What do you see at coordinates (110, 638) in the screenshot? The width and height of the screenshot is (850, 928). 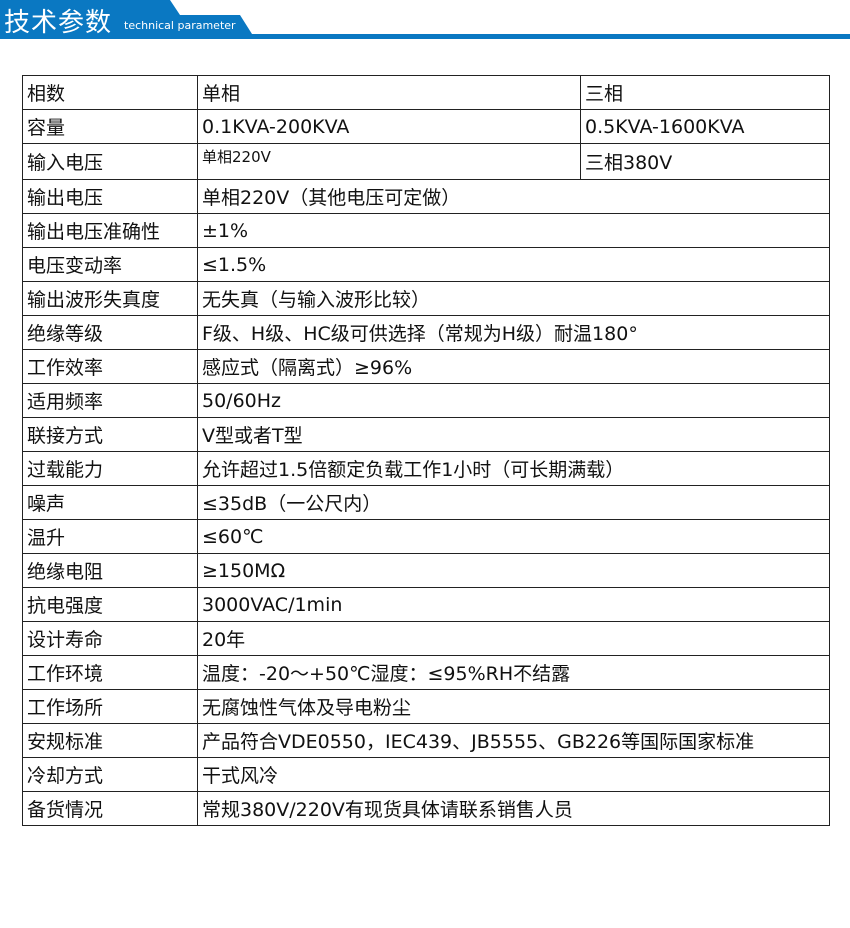 I see `row-label: 设计寿命` at bounding box center [110, 638].